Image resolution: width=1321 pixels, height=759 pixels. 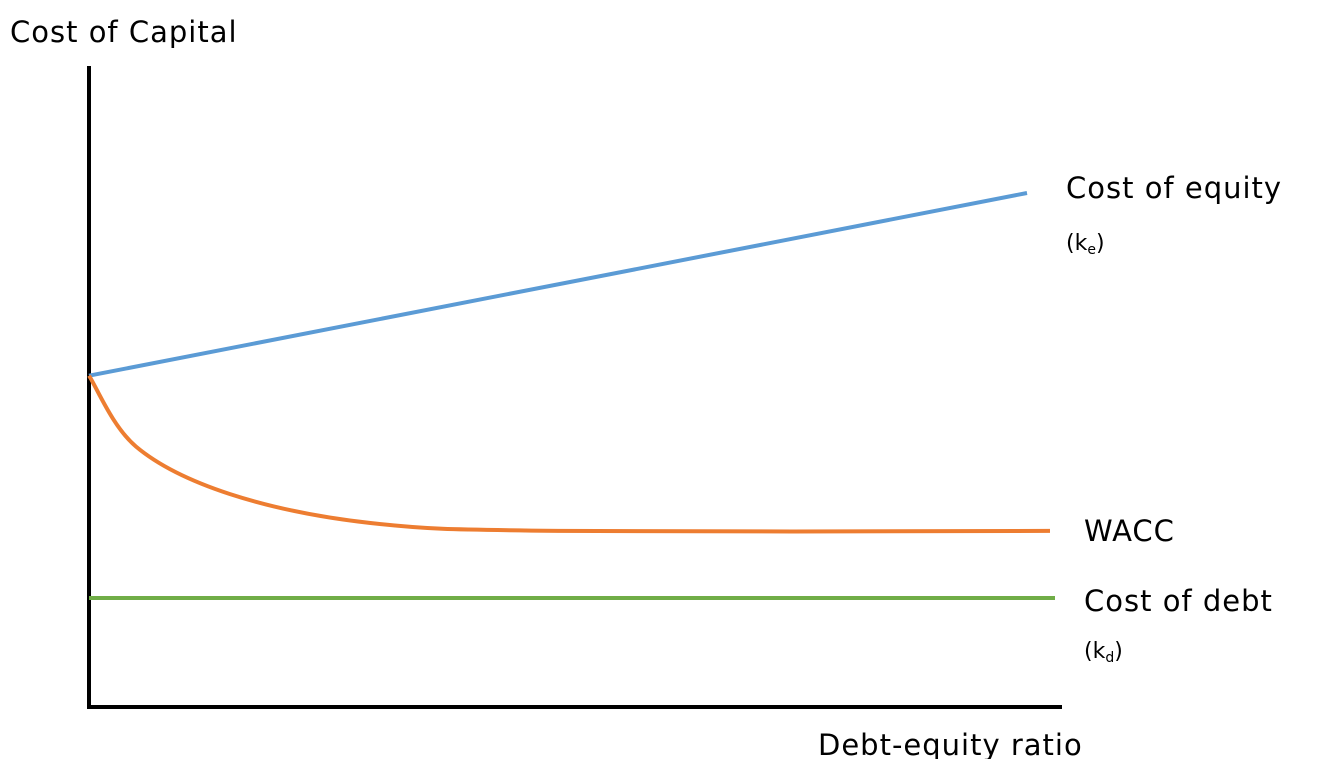 What do you see at coordinates (1178, 601) in the screenshot?
I see `series-label-cost-of-debt: Cost of debt` at bounding box center [1178, 601].